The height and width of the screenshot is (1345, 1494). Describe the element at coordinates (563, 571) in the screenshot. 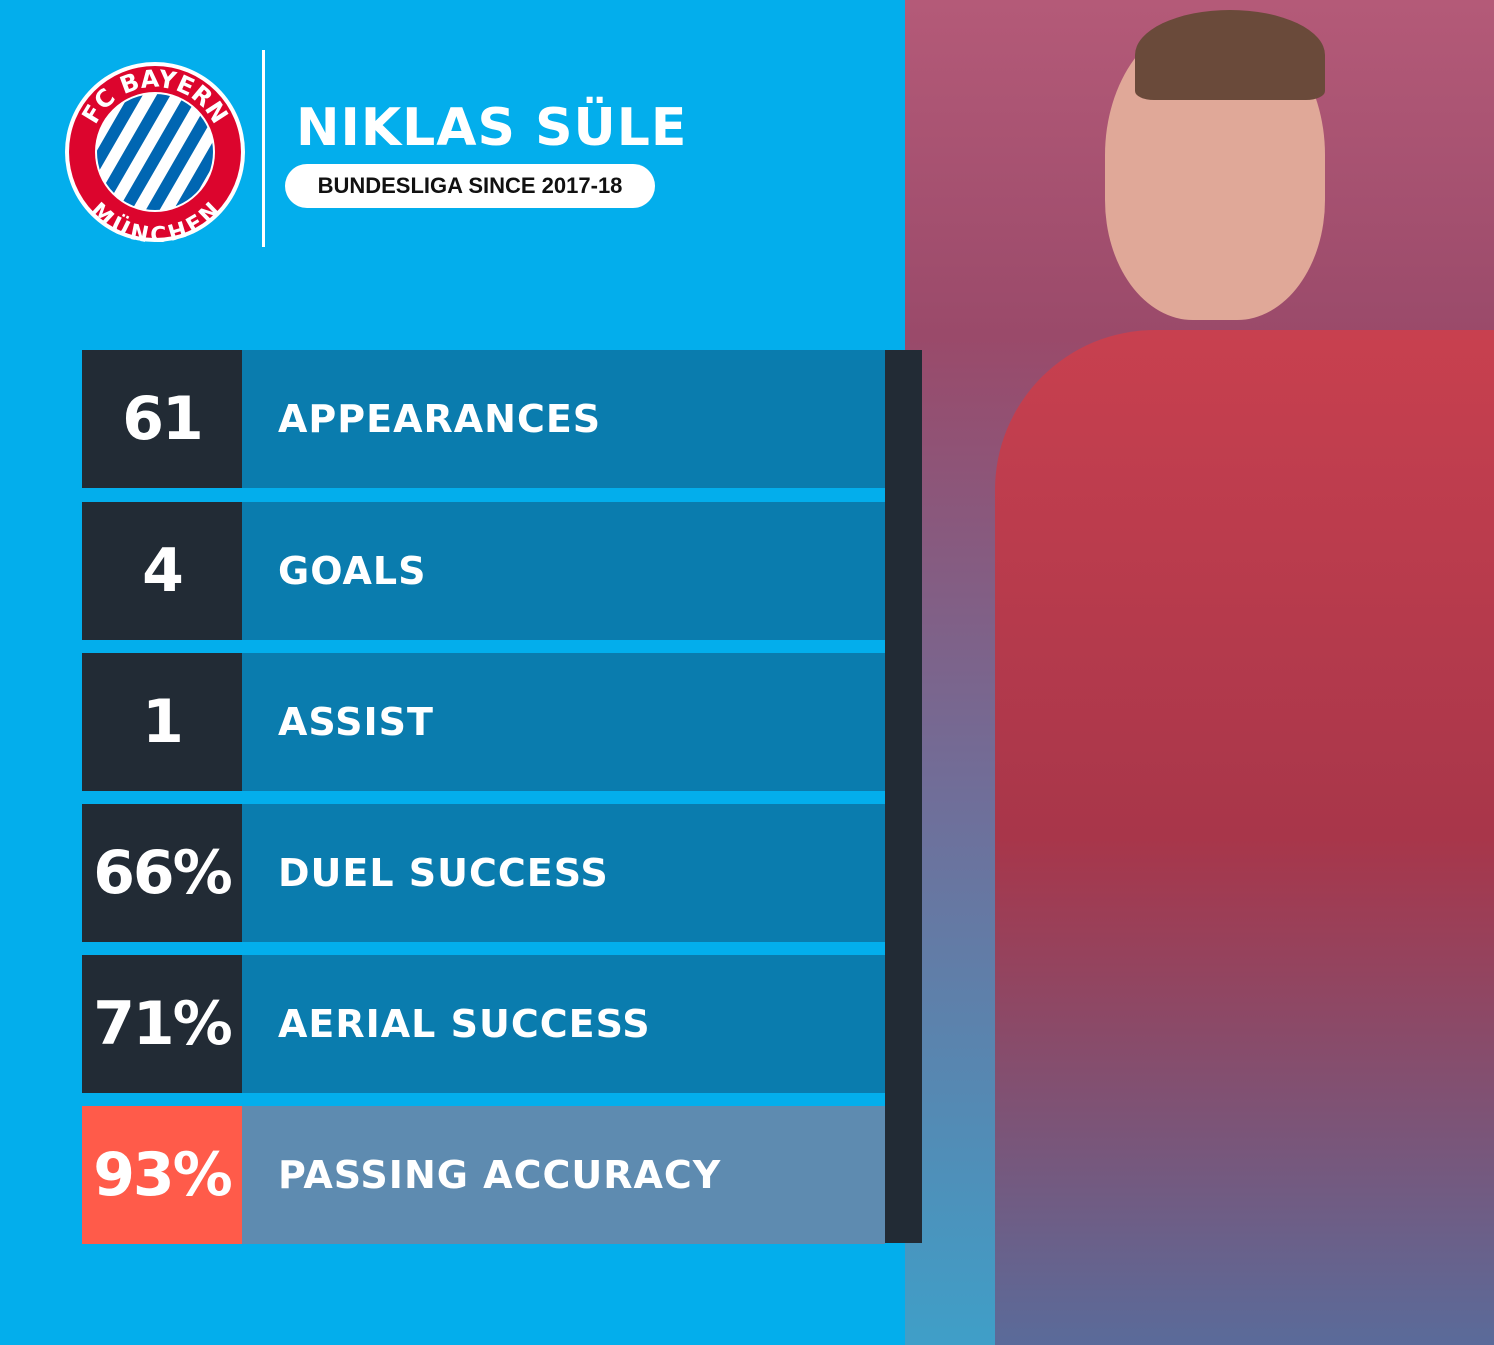

I see `stat-label: GOALS` at that location.